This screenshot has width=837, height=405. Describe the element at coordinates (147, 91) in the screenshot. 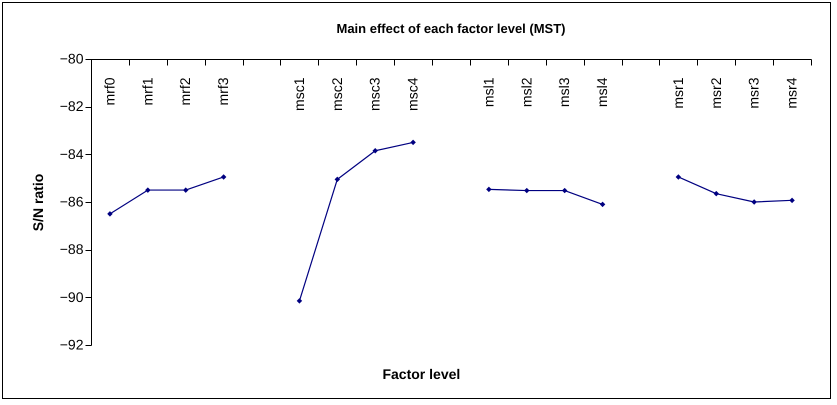

I see `x-tick-label: mrf1` at that location.